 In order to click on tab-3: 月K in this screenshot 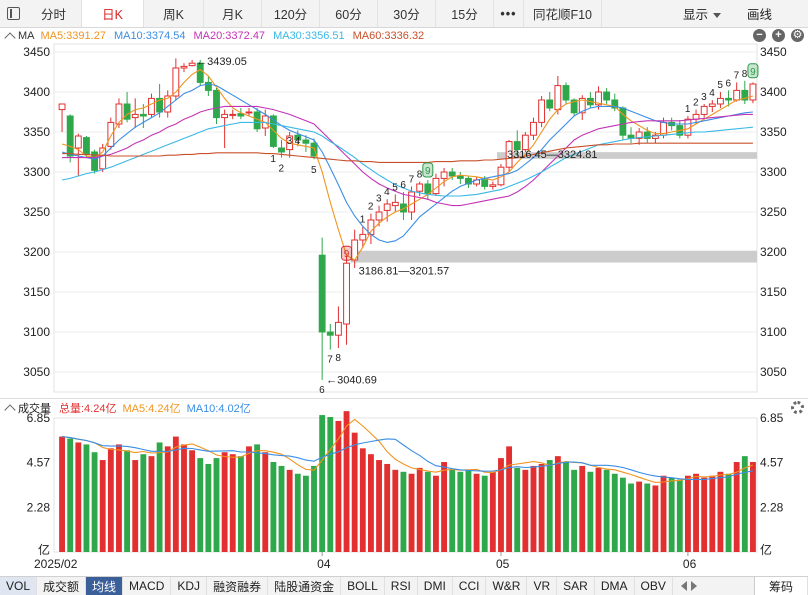, I will do `click(233, 13)`.